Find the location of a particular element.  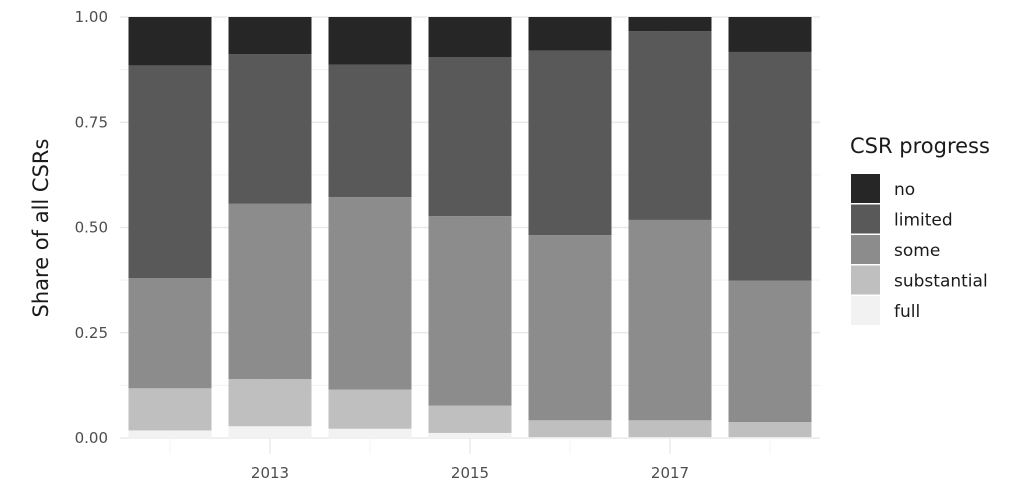

legend-swatch-some is located at coordinates (865, 249).